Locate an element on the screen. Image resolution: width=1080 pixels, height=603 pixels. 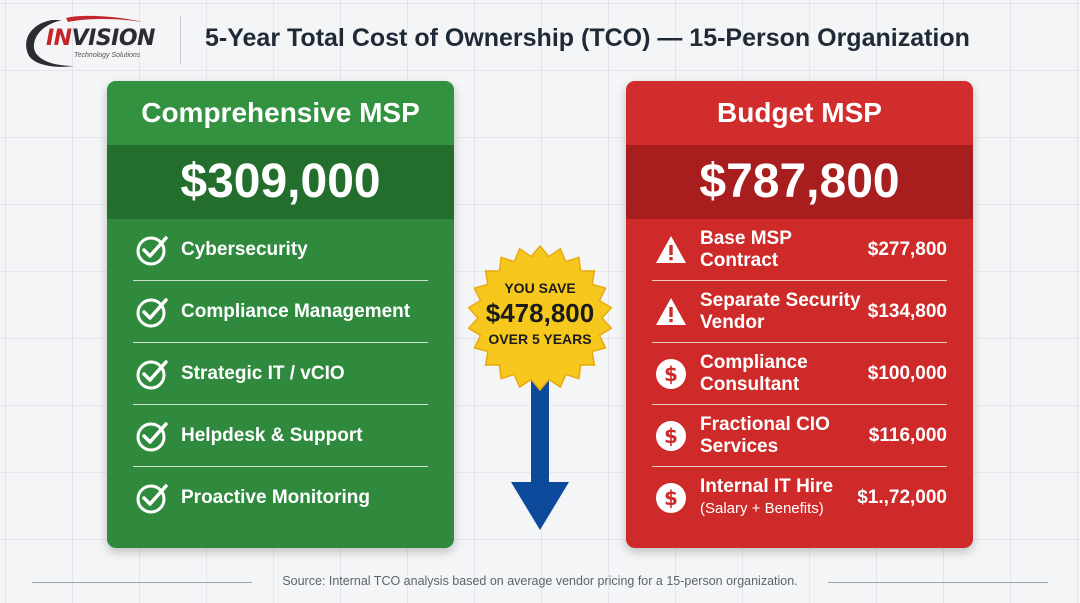
cost-row: Separate Security Vendor $134,800 is located at coordinates (799, 312).